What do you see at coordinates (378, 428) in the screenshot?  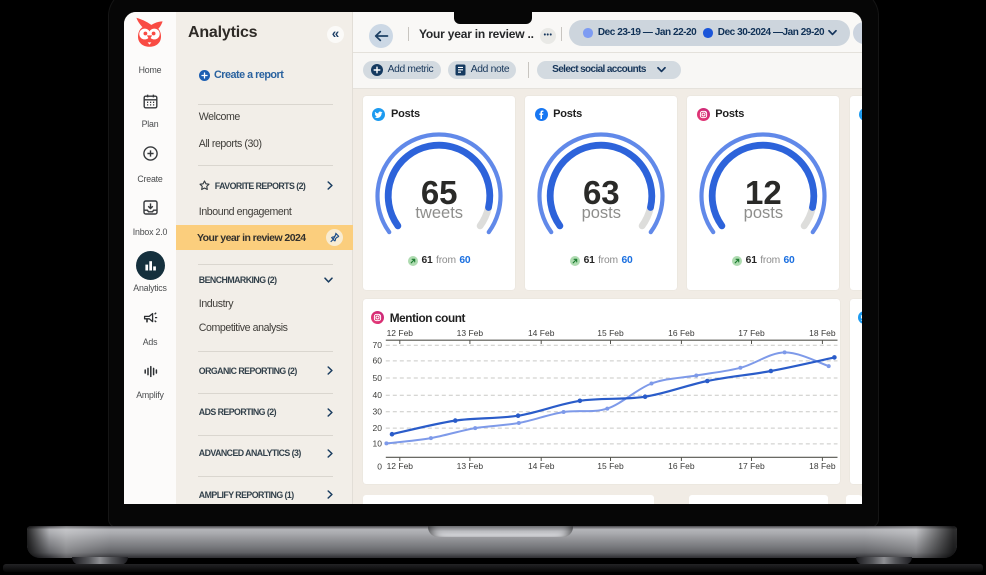 I see `svg-text: 20` at bounding box center [378, 428].